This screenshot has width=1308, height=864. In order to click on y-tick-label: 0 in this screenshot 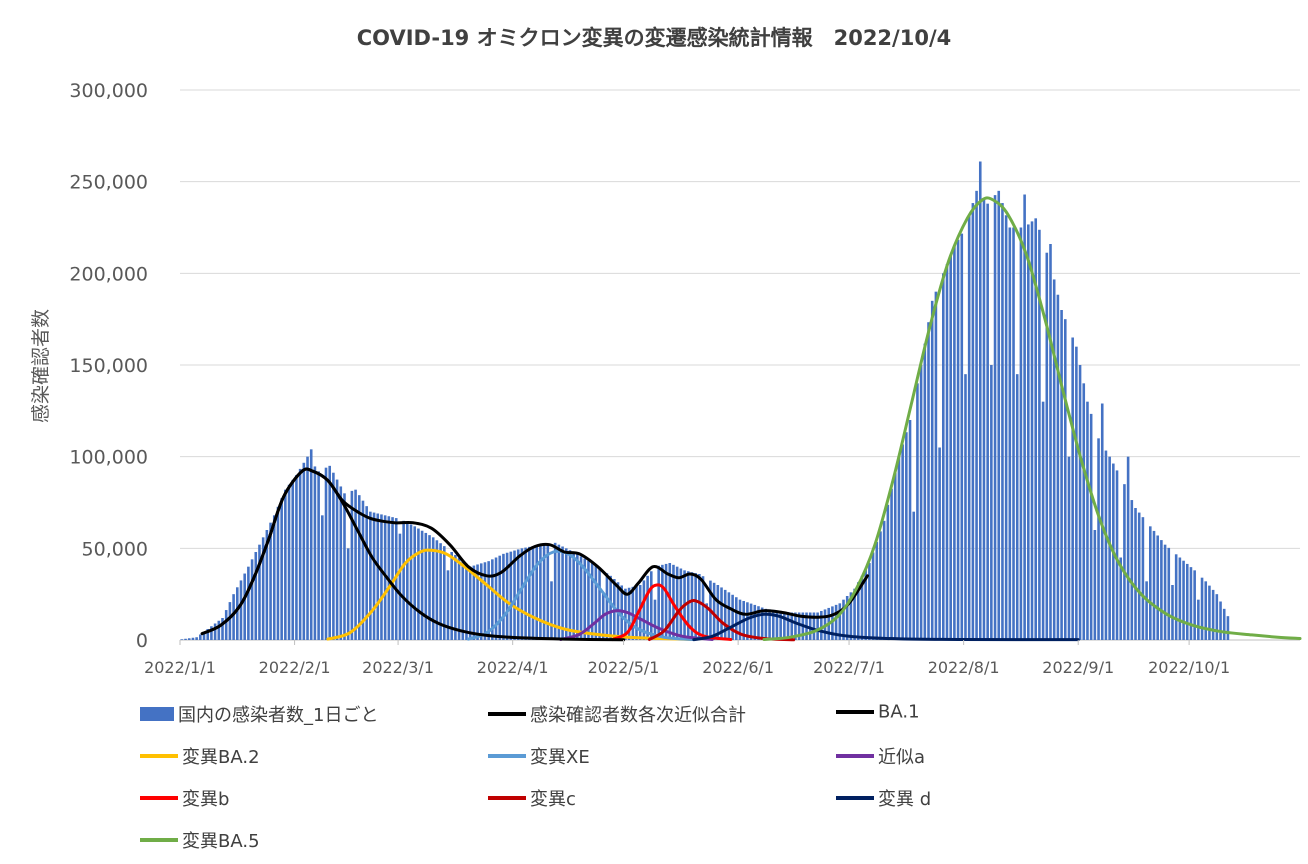, I will do `click(142, 641)`.